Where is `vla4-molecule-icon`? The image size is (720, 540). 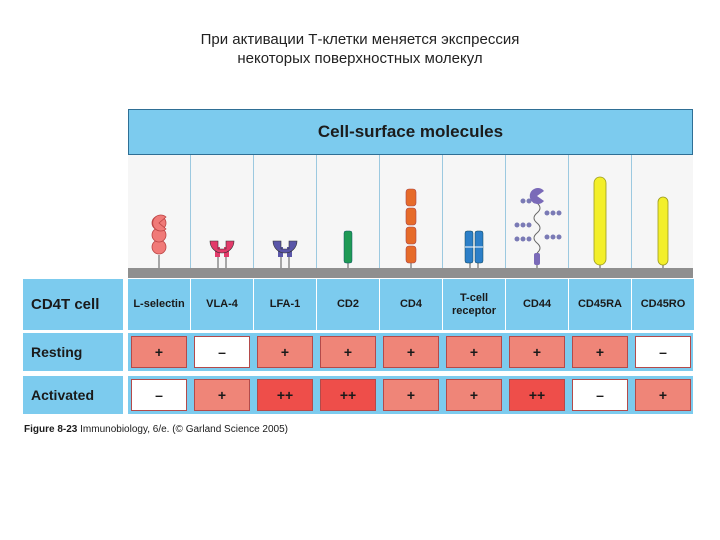 vla4-molecule-icon is located at coordinates (222, 255).